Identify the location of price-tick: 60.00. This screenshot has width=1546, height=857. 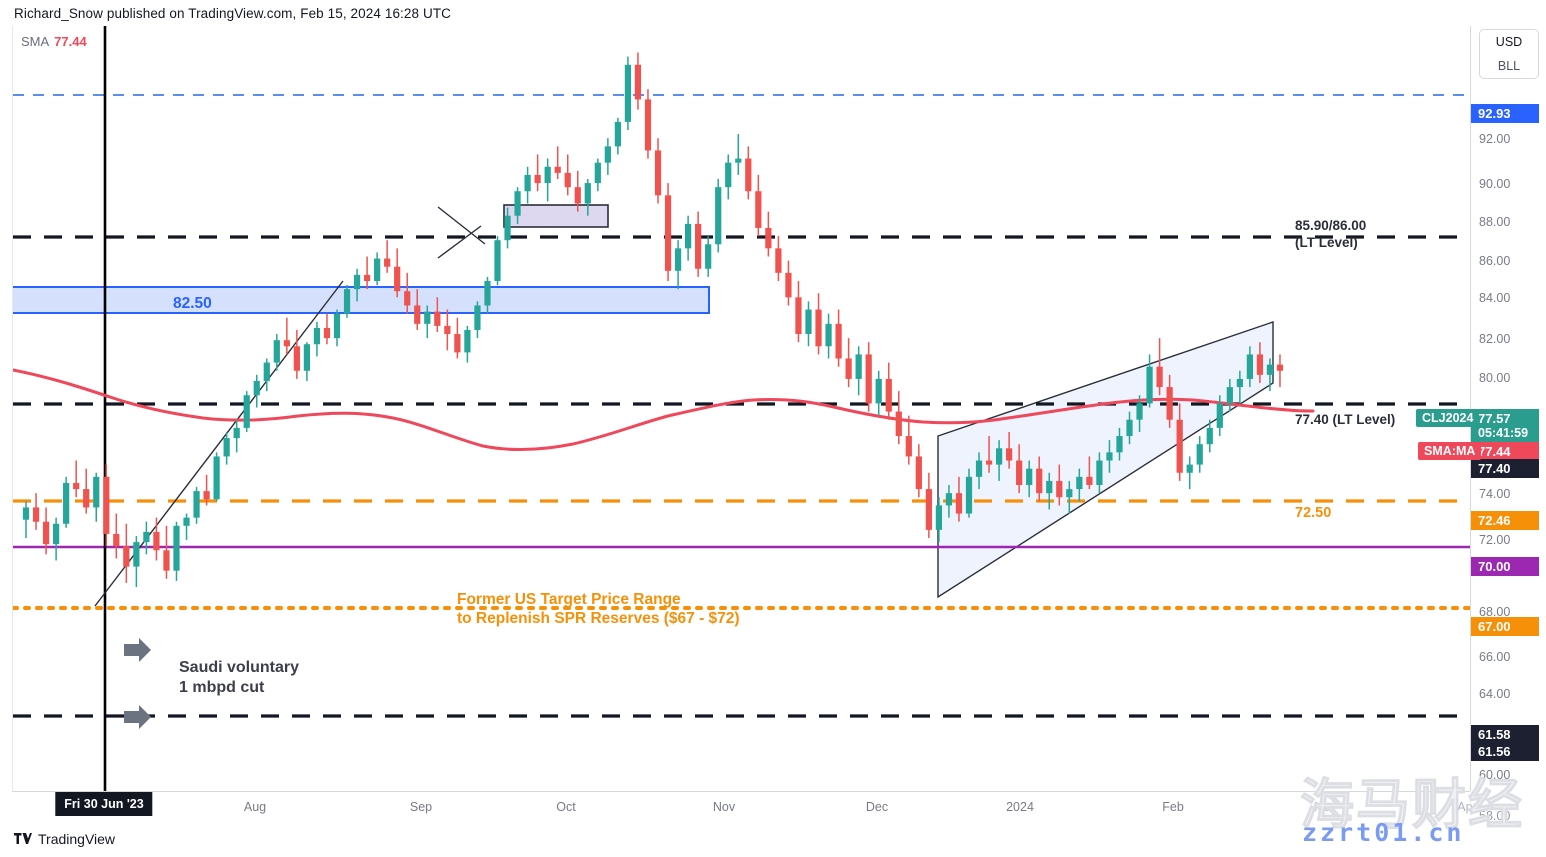
(1495, 775).